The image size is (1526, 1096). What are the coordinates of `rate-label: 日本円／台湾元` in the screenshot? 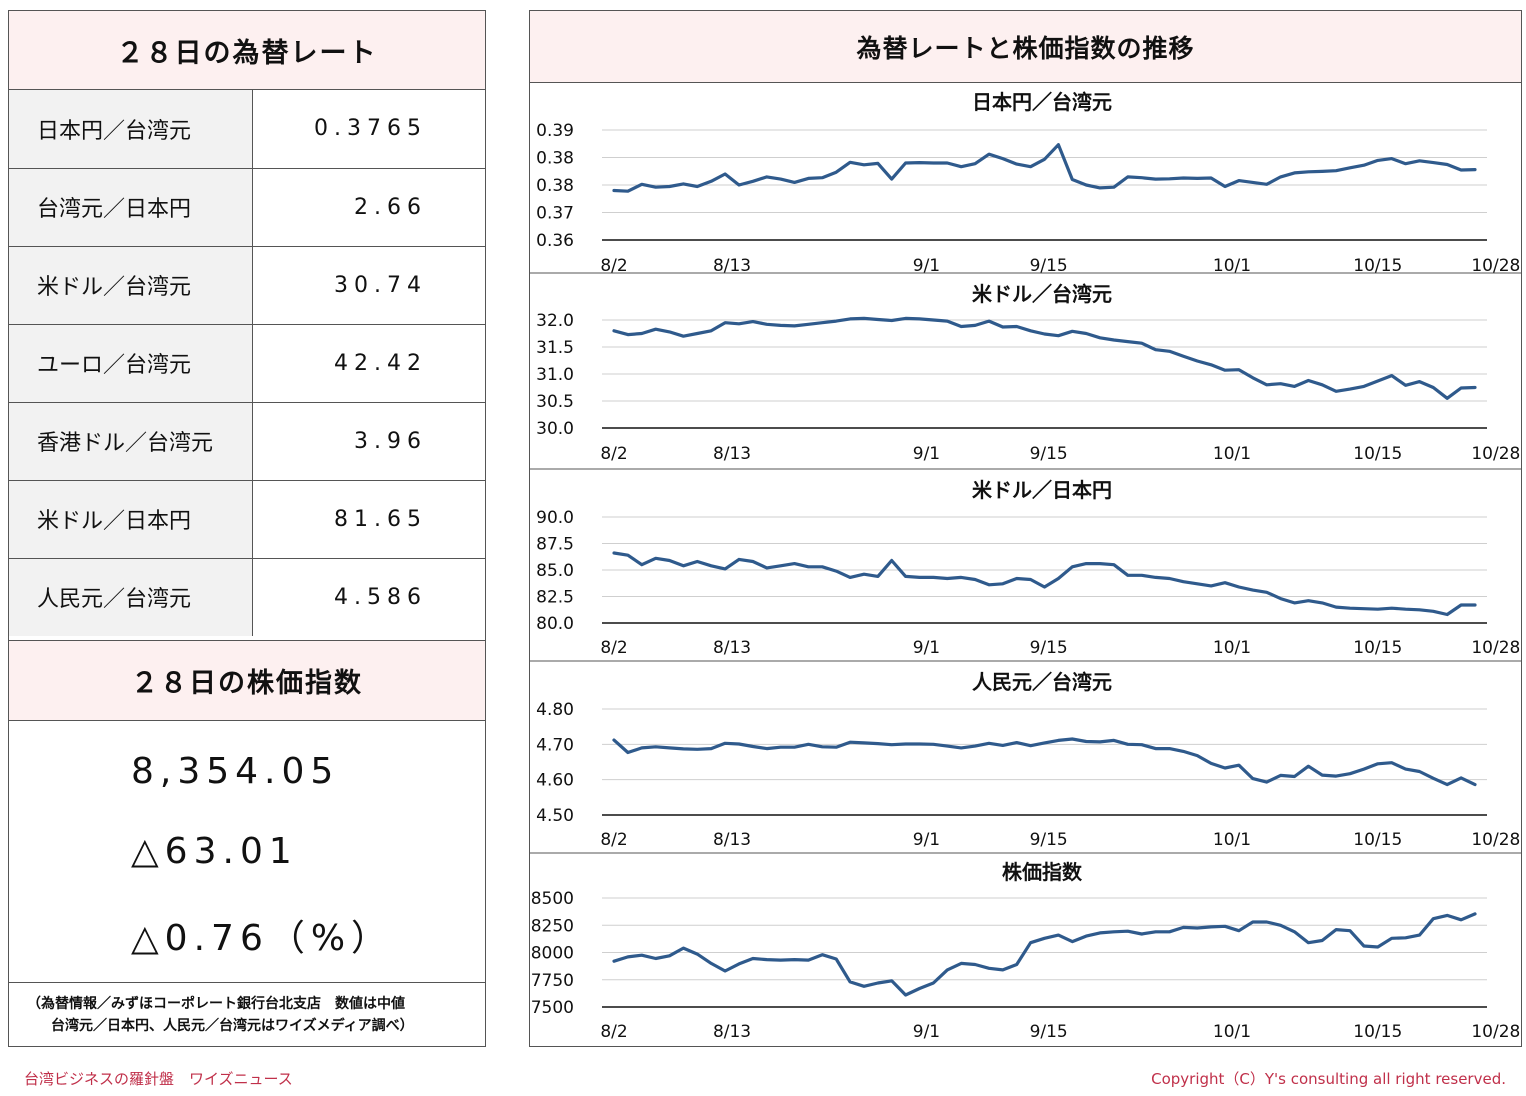 It's located at (131, 129).